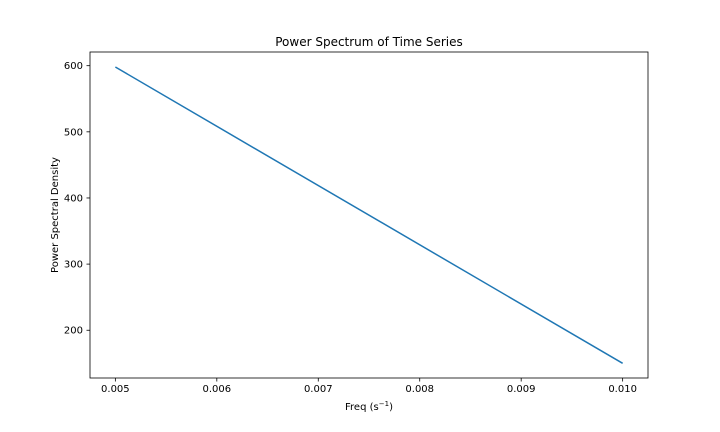 The image size is (720, 432). I want to click on x-tick-label: 0.008, so click(419, 389).